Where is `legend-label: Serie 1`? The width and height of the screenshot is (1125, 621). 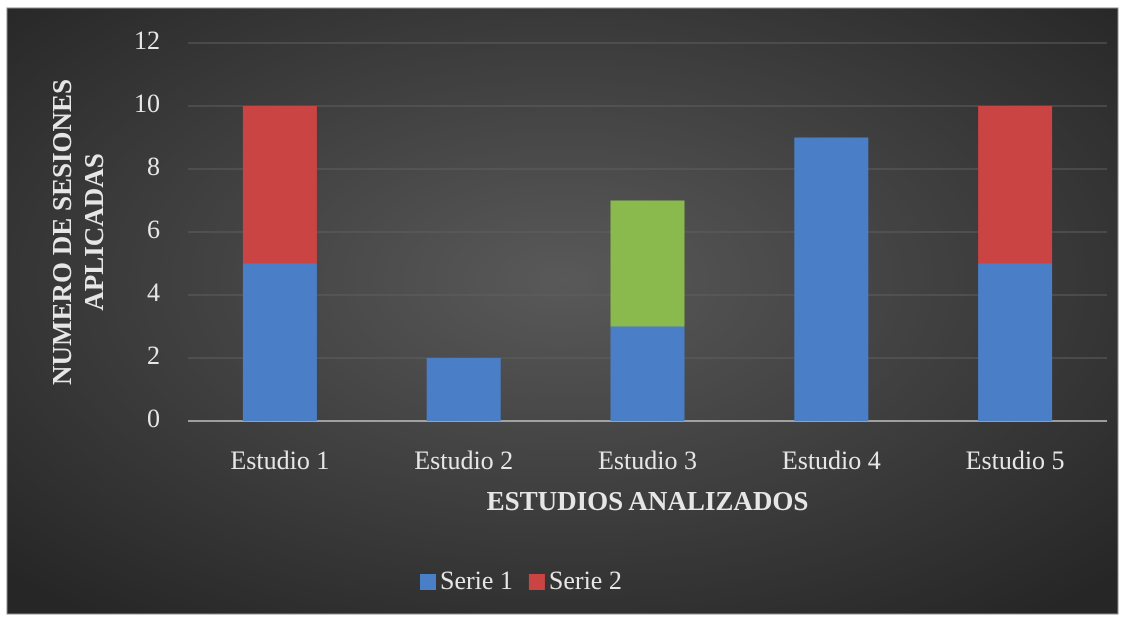 legend-label: Serie 1 is located at coordinates (476, 580).